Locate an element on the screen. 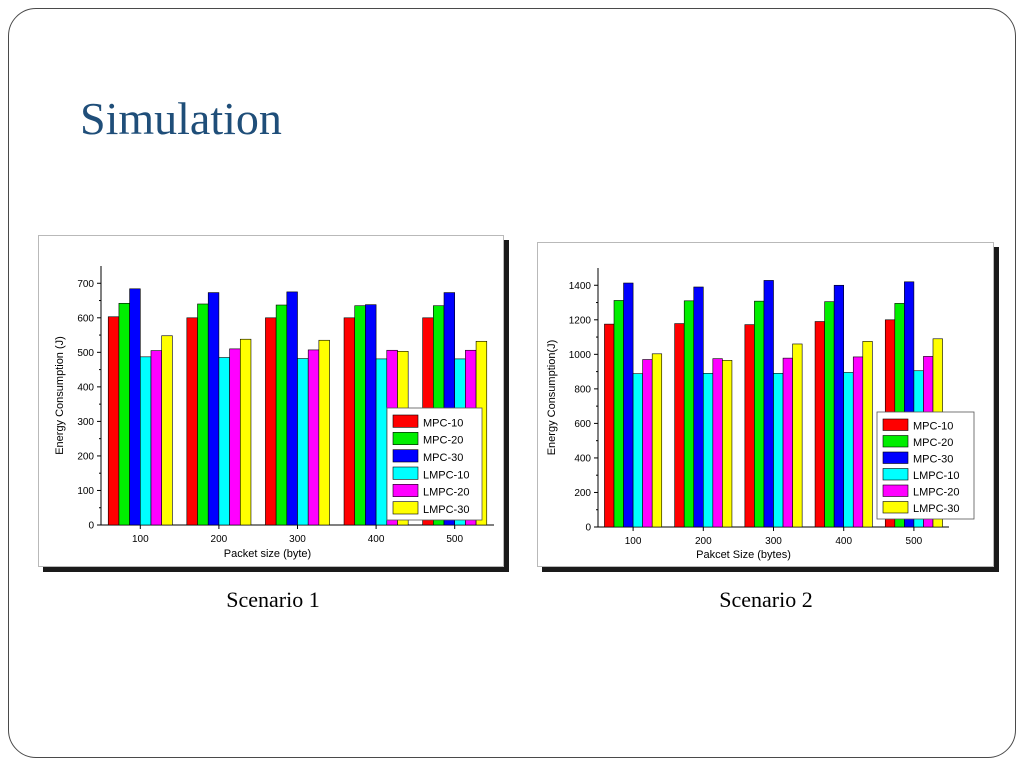 The height and width of the screenshot is (768, 1024). y-tick-label: 100 is located at coordinates (85, 491).